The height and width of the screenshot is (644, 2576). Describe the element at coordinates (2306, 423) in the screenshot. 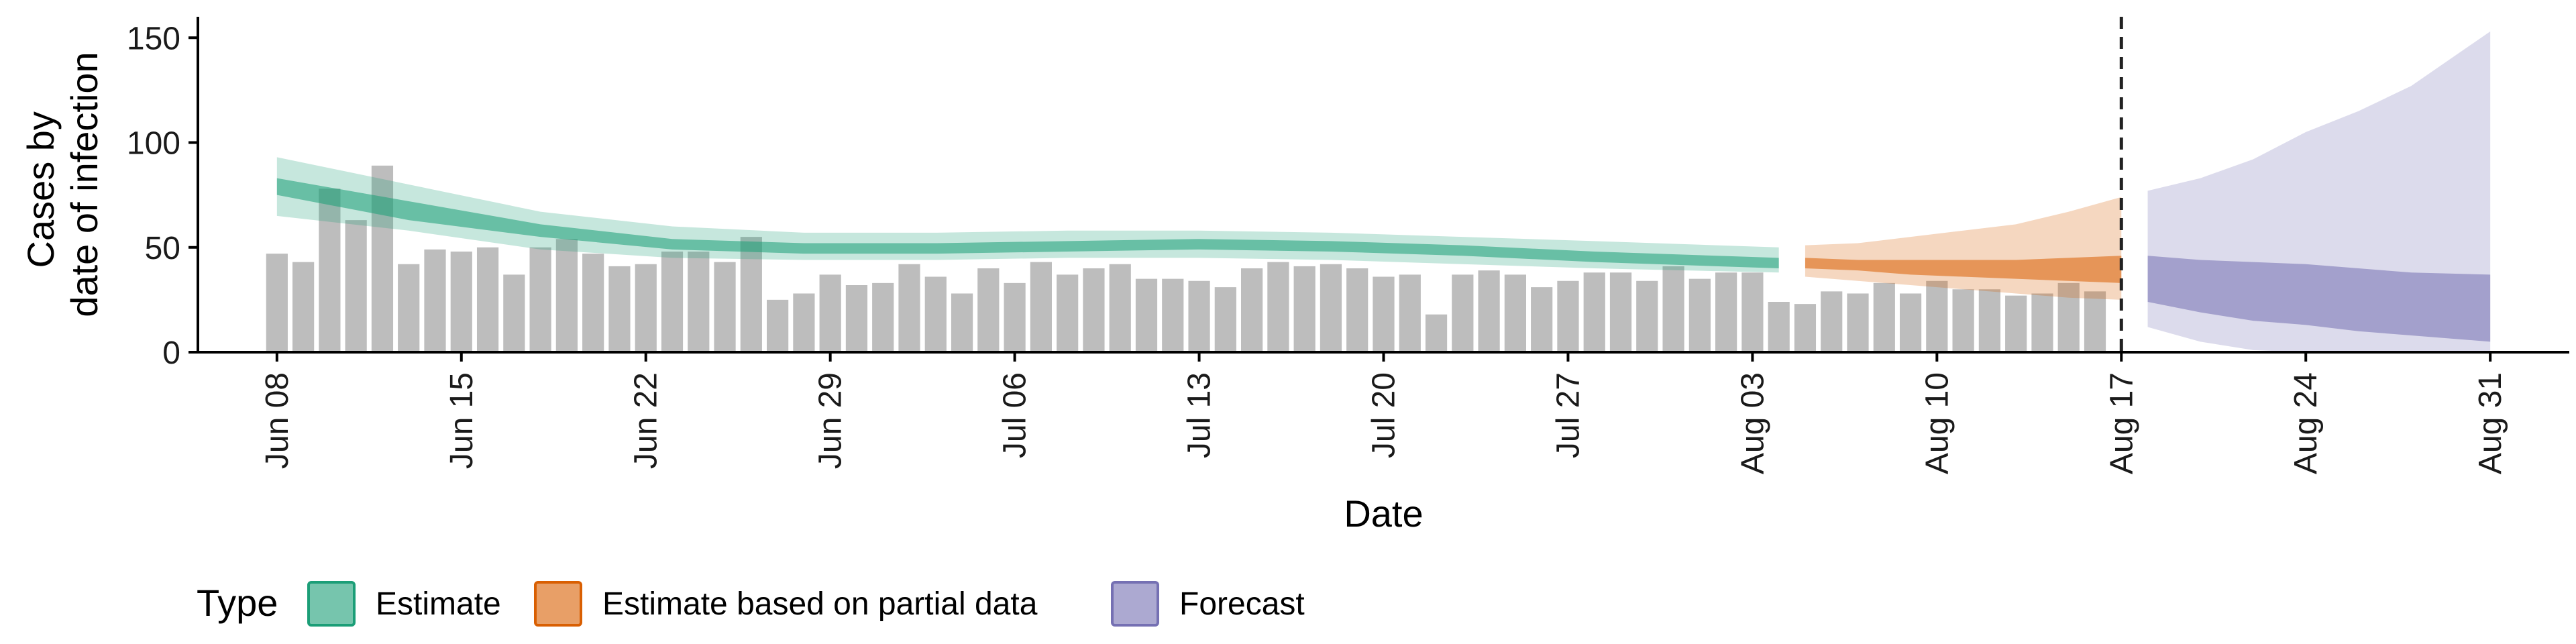

I see `x-tick-label: Aug 24` at that location.